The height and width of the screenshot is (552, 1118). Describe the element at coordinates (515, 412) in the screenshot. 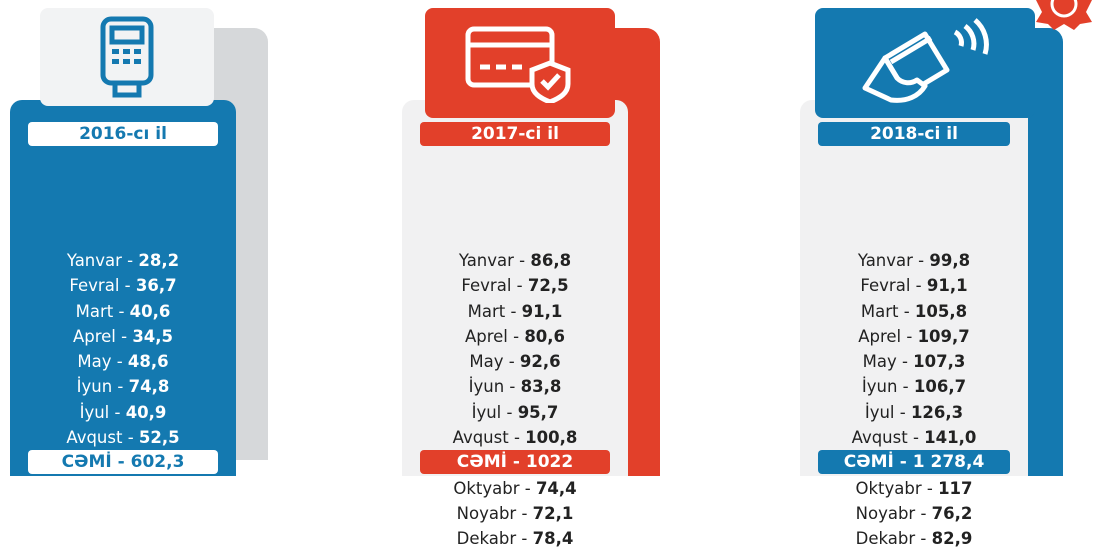

I see `month-row: İyul - 95,7` at that location.